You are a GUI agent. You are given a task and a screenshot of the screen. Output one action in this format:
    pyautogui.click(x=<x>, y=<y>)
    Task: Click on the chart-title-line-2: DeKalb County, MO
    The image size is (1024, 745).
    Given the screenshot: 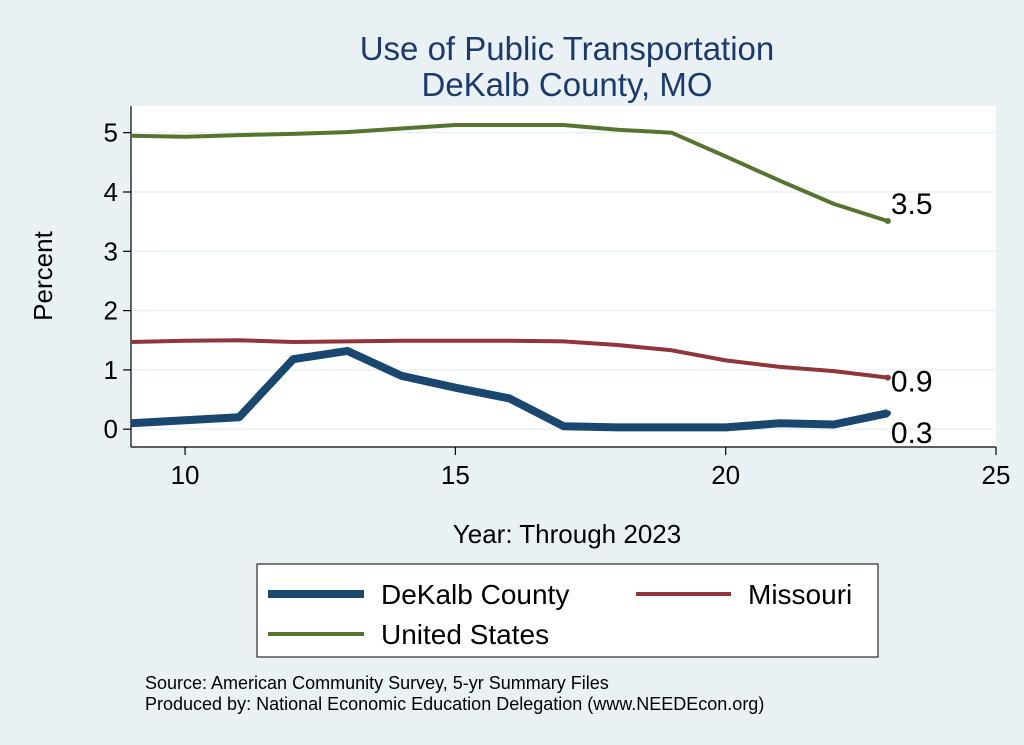 What is the action you would take?
    pyautogui.click(x=566, y=84)
    